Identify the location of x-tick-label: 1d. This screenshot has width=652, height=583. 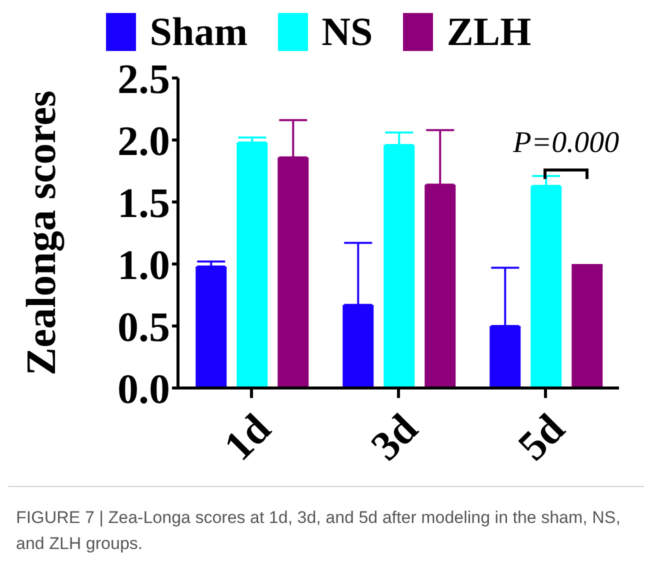
(248, 438).